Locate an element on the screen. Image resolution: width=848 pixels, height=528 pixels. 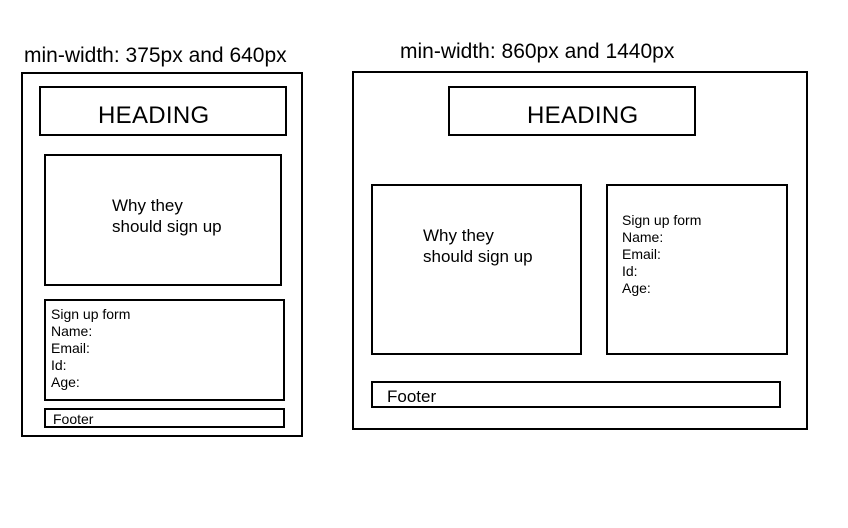
mobile-heading-text: HEADING is located at coordinates (154, 115).